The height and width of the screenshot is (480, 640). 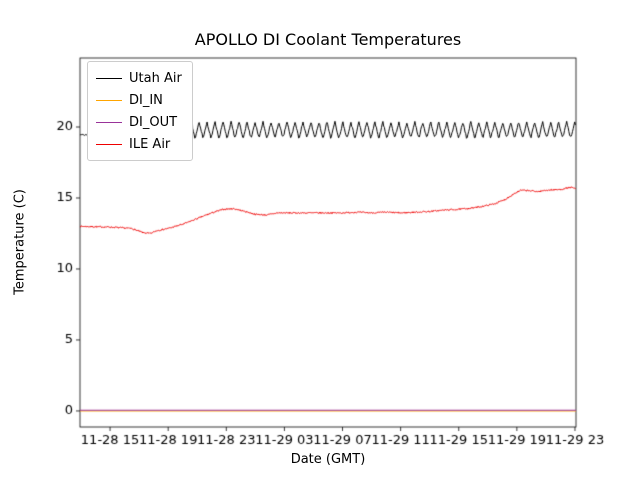 I want to click on di-out-line-swatch-icon, so click(x=109, y=122).